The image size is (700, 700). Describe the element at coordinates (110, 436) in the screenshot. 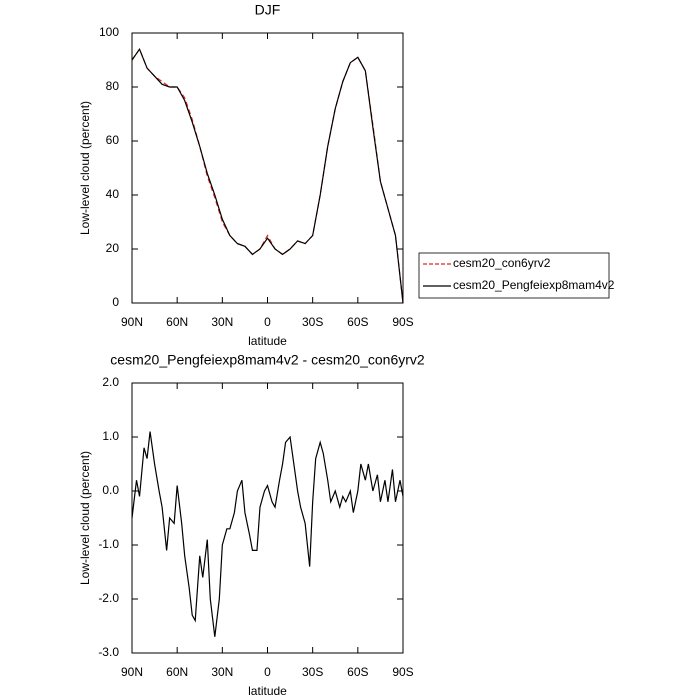

I see `y-tick-label: 1.0` at that location.